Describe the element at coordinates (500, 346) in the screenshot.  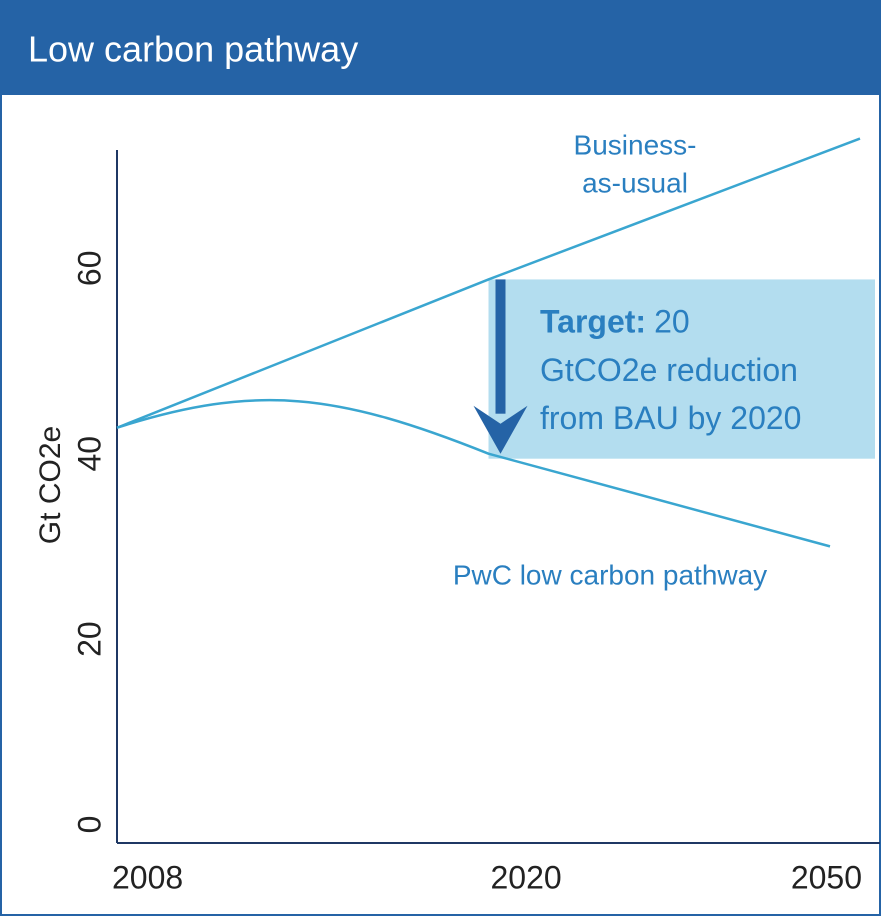
I see `reduction-arrow-shaft` at that location.